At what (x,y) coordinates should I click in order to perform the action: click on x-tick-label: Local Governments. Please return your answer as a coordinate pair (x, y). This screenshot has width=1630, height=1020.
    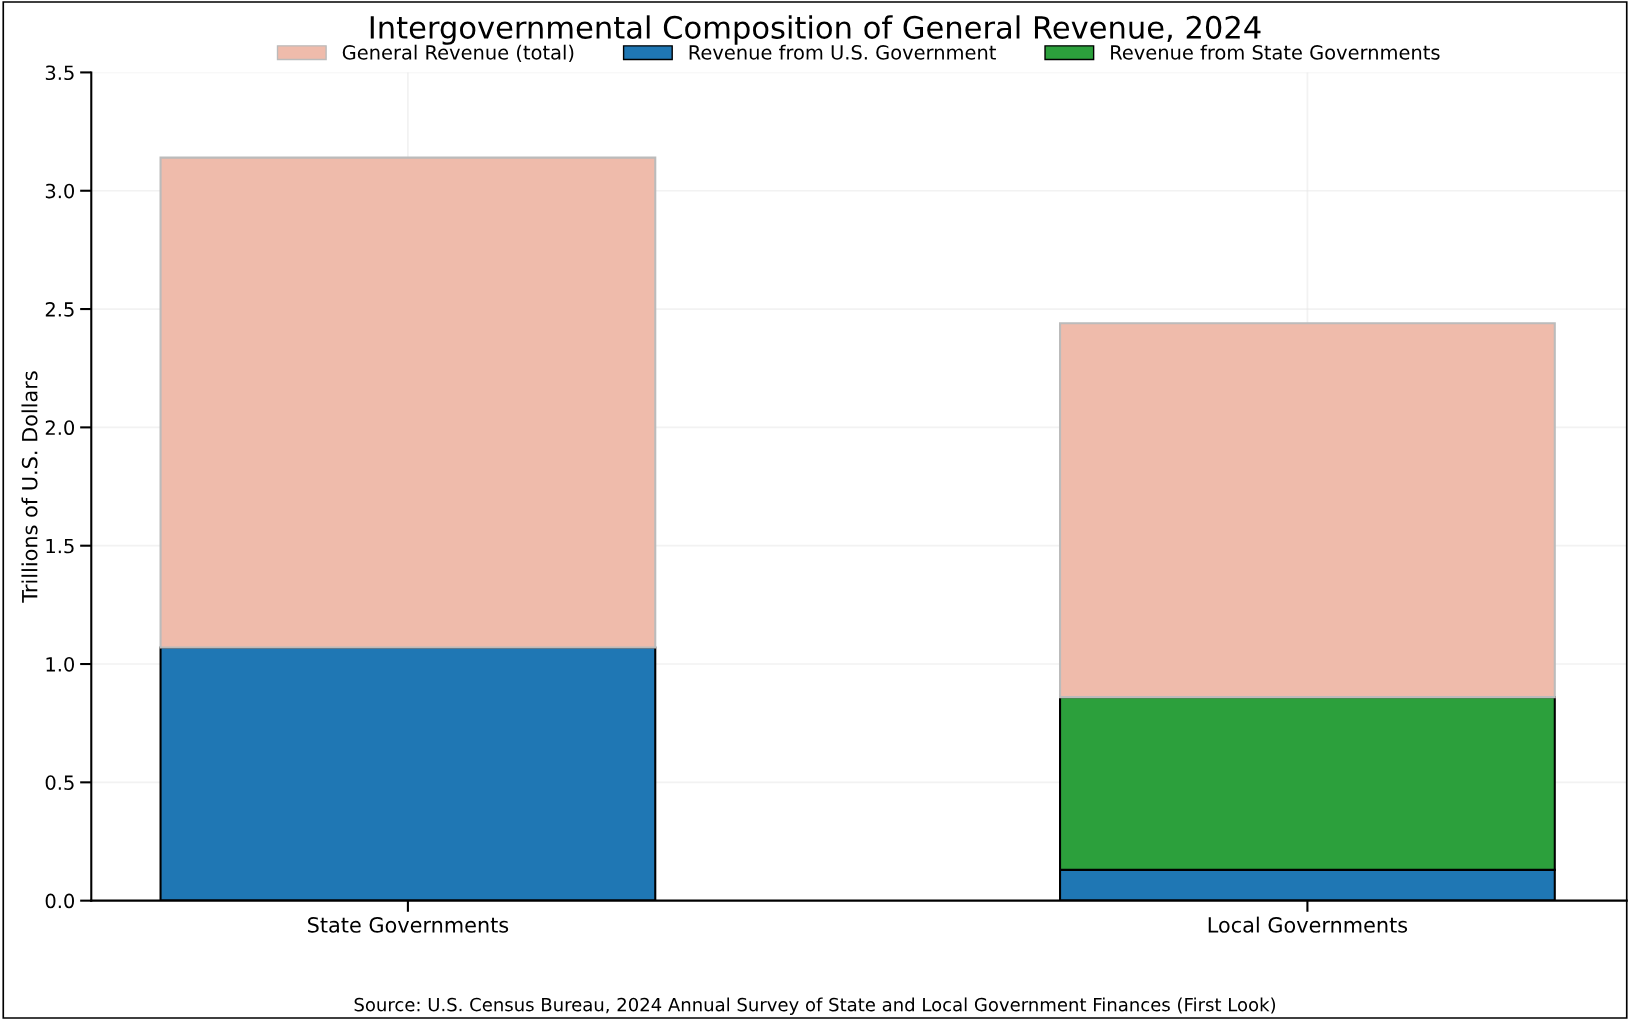
    Looking at the image, I should click on (1308, 924).